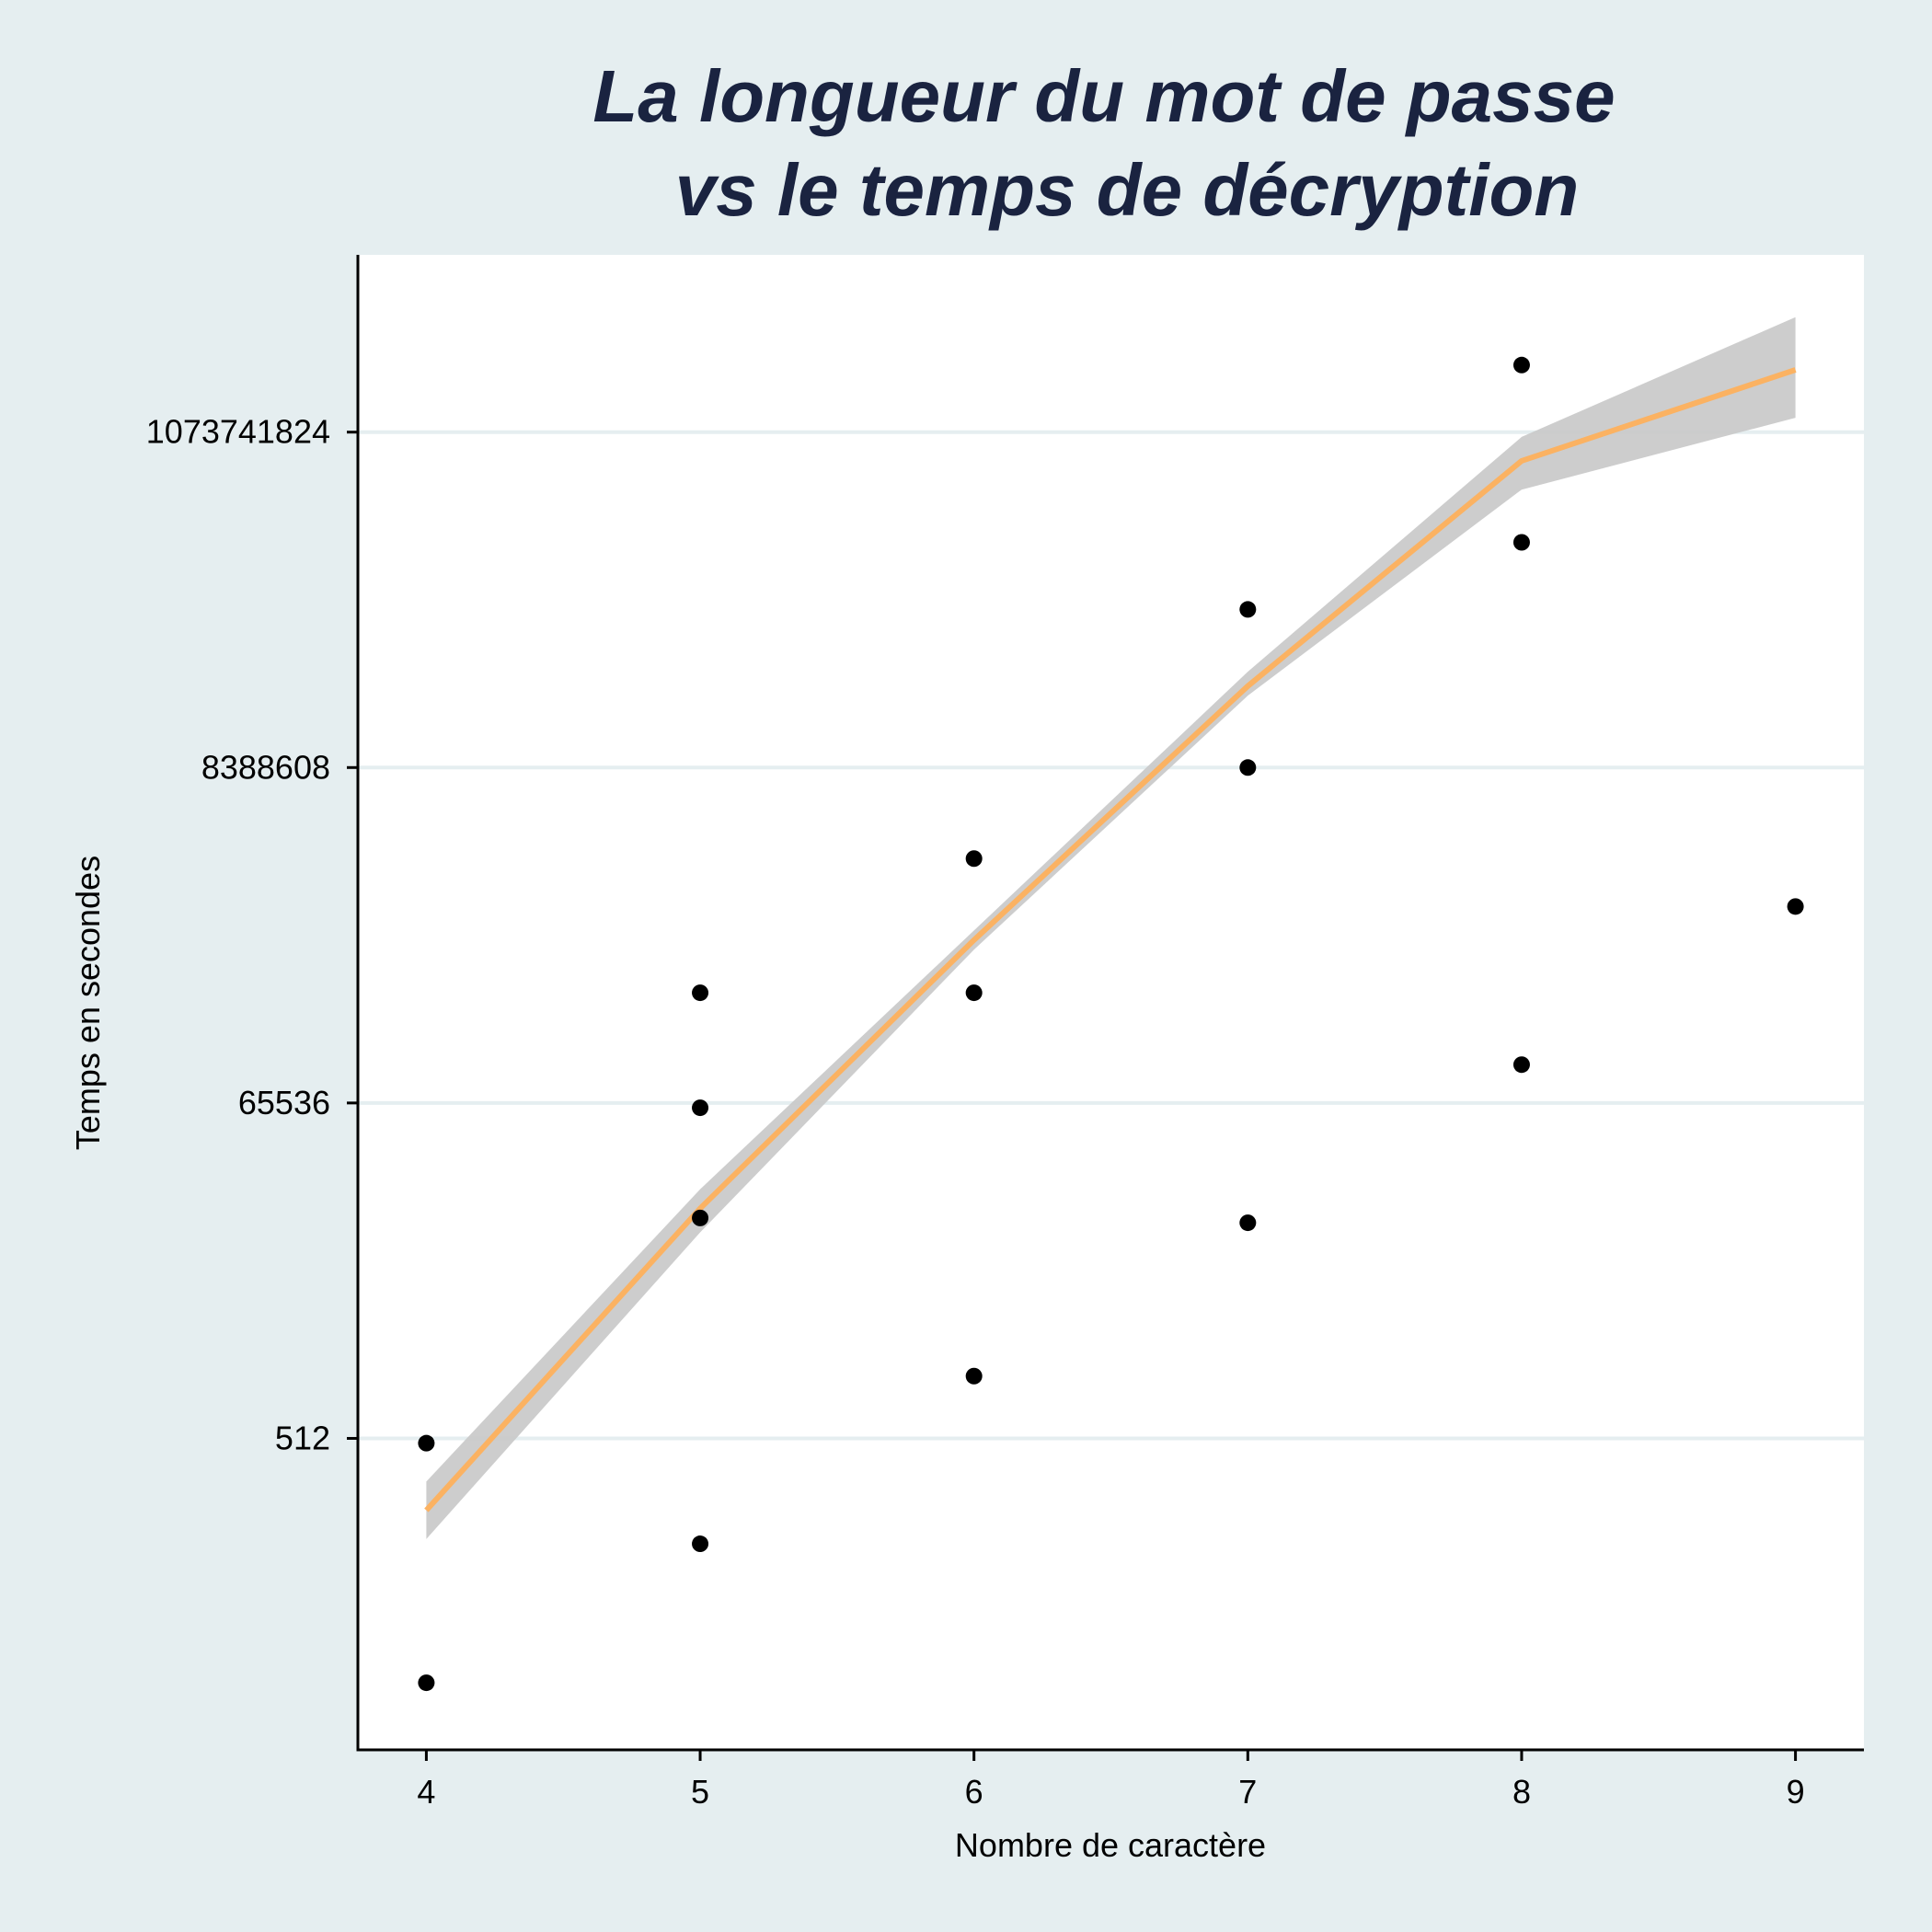  What do you see at coordinates (1111, 1780) in the screenshot?
I see `x-axis-ticks: 4 5 6 7 8 9` at bounding box center [1111, 1780].